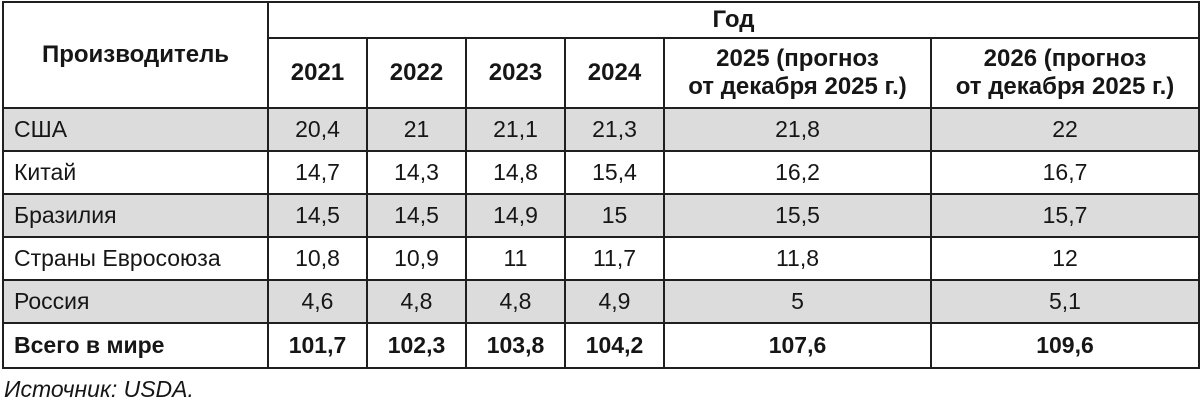 The height and width of the screenshot is (419, 1200). What do you see at coordinates (317, 129) in the screenshot?
I see `value-cell: 20,4` at bounding box center [317, 129].